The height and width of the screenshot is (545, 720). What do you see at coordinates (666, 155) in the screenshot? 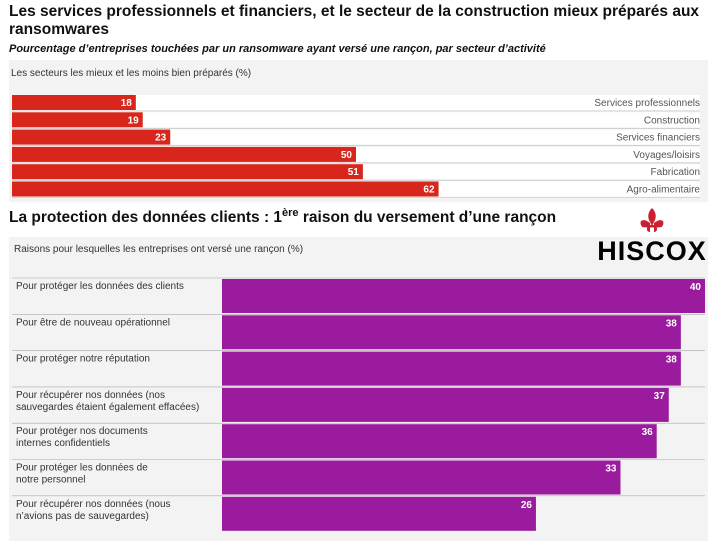
I see `chart1-category-label: Voyages/loisirs` at bounding box center [666, 155].